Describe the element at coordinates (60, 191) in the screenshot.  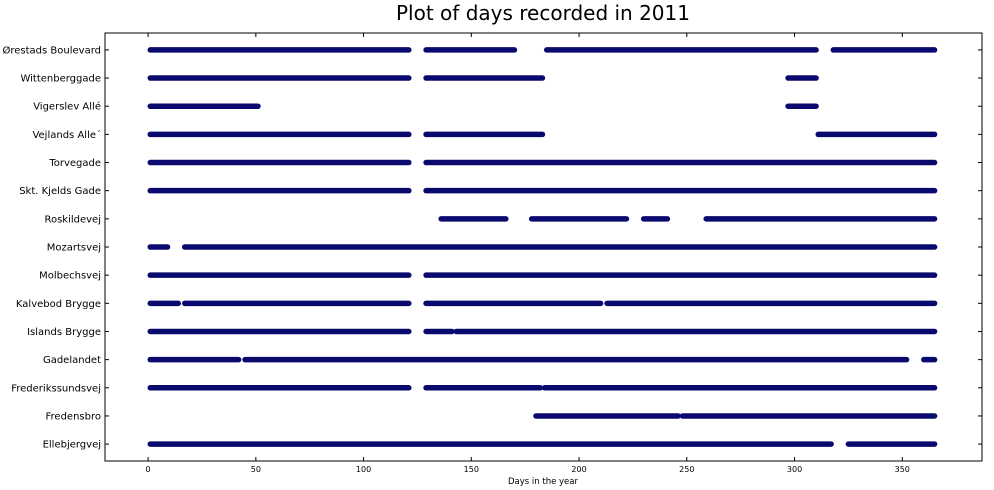
I see `y-tick-label: Skt. Kjelds Gade` at that location.